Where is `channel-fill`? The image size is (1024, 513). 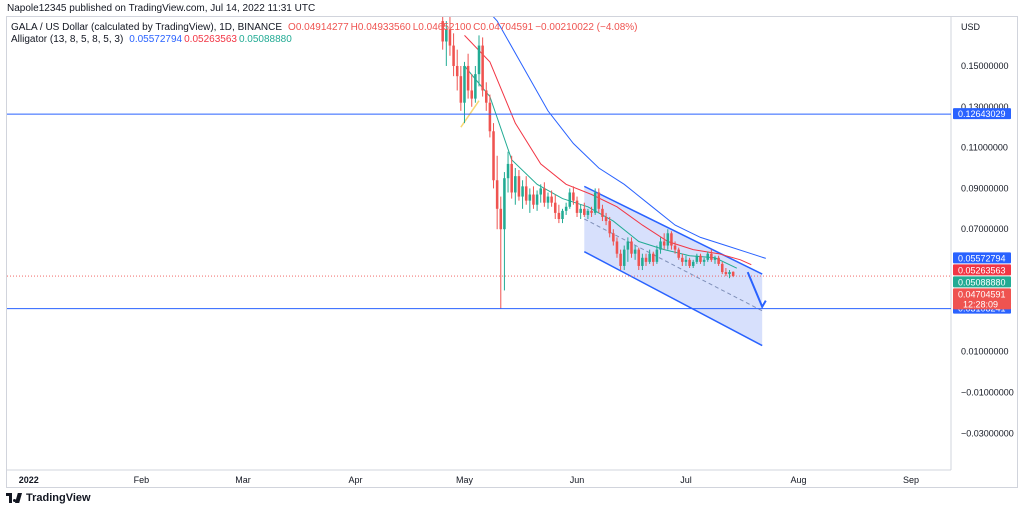 channel-fill is located at coordinates (673, 266).